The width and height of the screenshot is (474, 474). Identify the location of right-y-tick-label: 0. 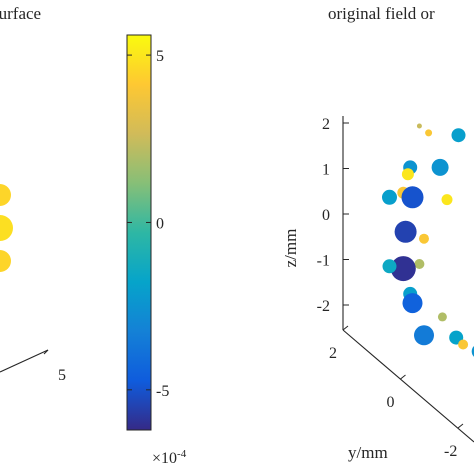
(391, 402).